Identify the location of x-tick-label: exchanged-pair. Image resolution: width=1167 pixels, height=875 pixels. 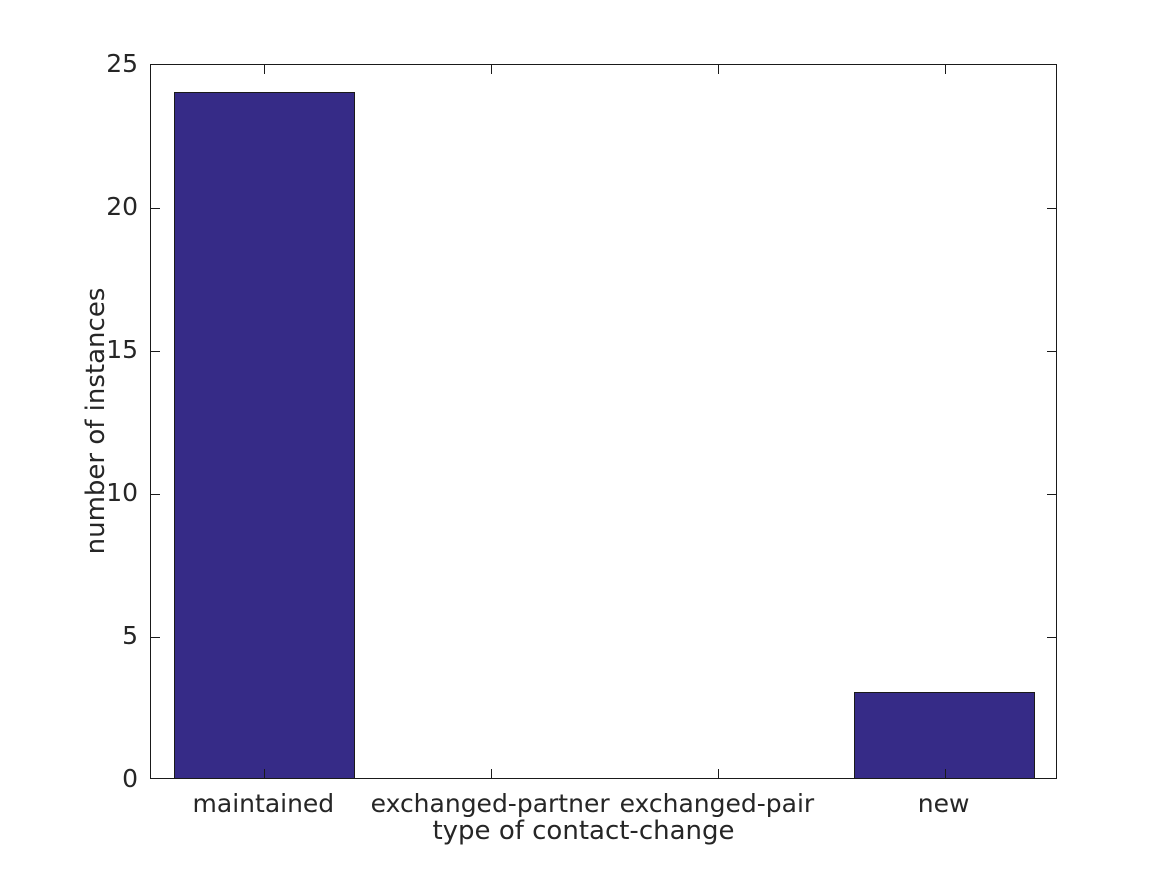
(717, 803).